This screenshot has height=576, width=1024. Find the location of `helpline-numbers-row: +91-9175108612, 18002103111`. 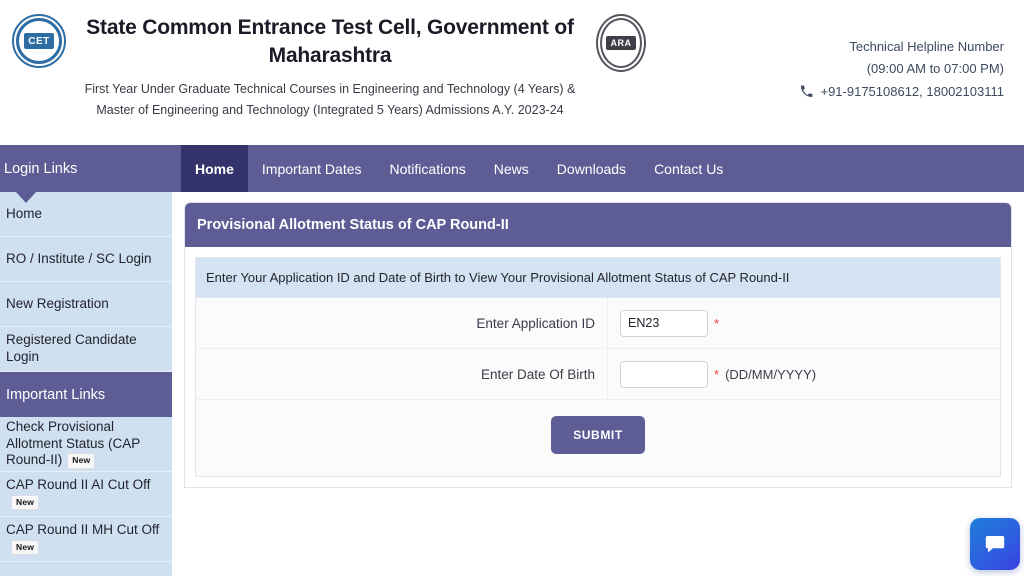

helpline-numbers-row: +91-9175108612, 18002103111 is located at coordinates (902, 93).